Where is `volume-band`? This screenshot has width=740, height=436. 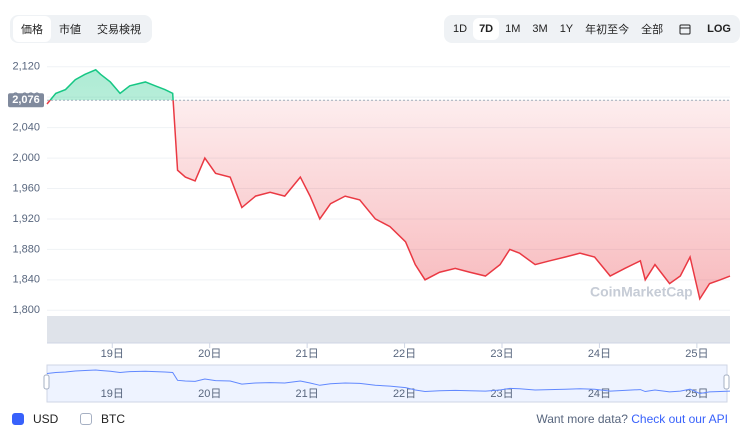 volume-band is located at coordinates (388, 329).